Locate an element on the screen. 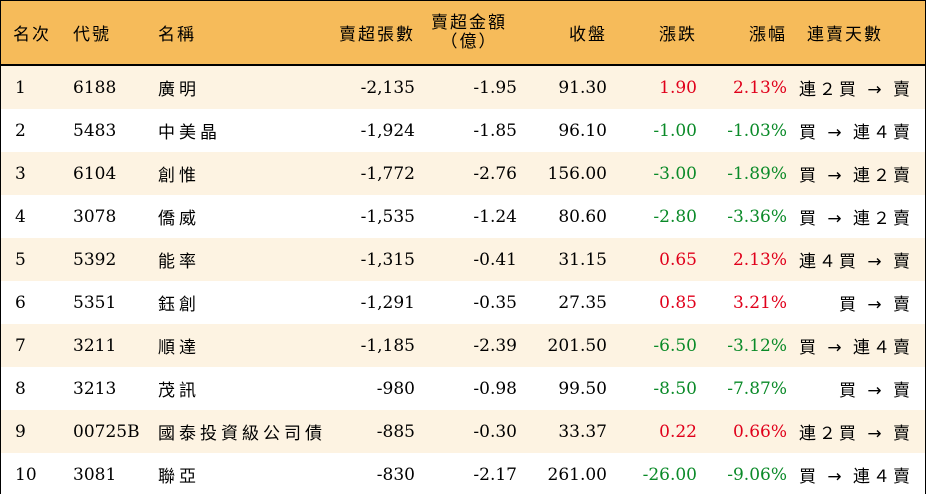  rank-cell: 8 is located at coordinates (20, 388).